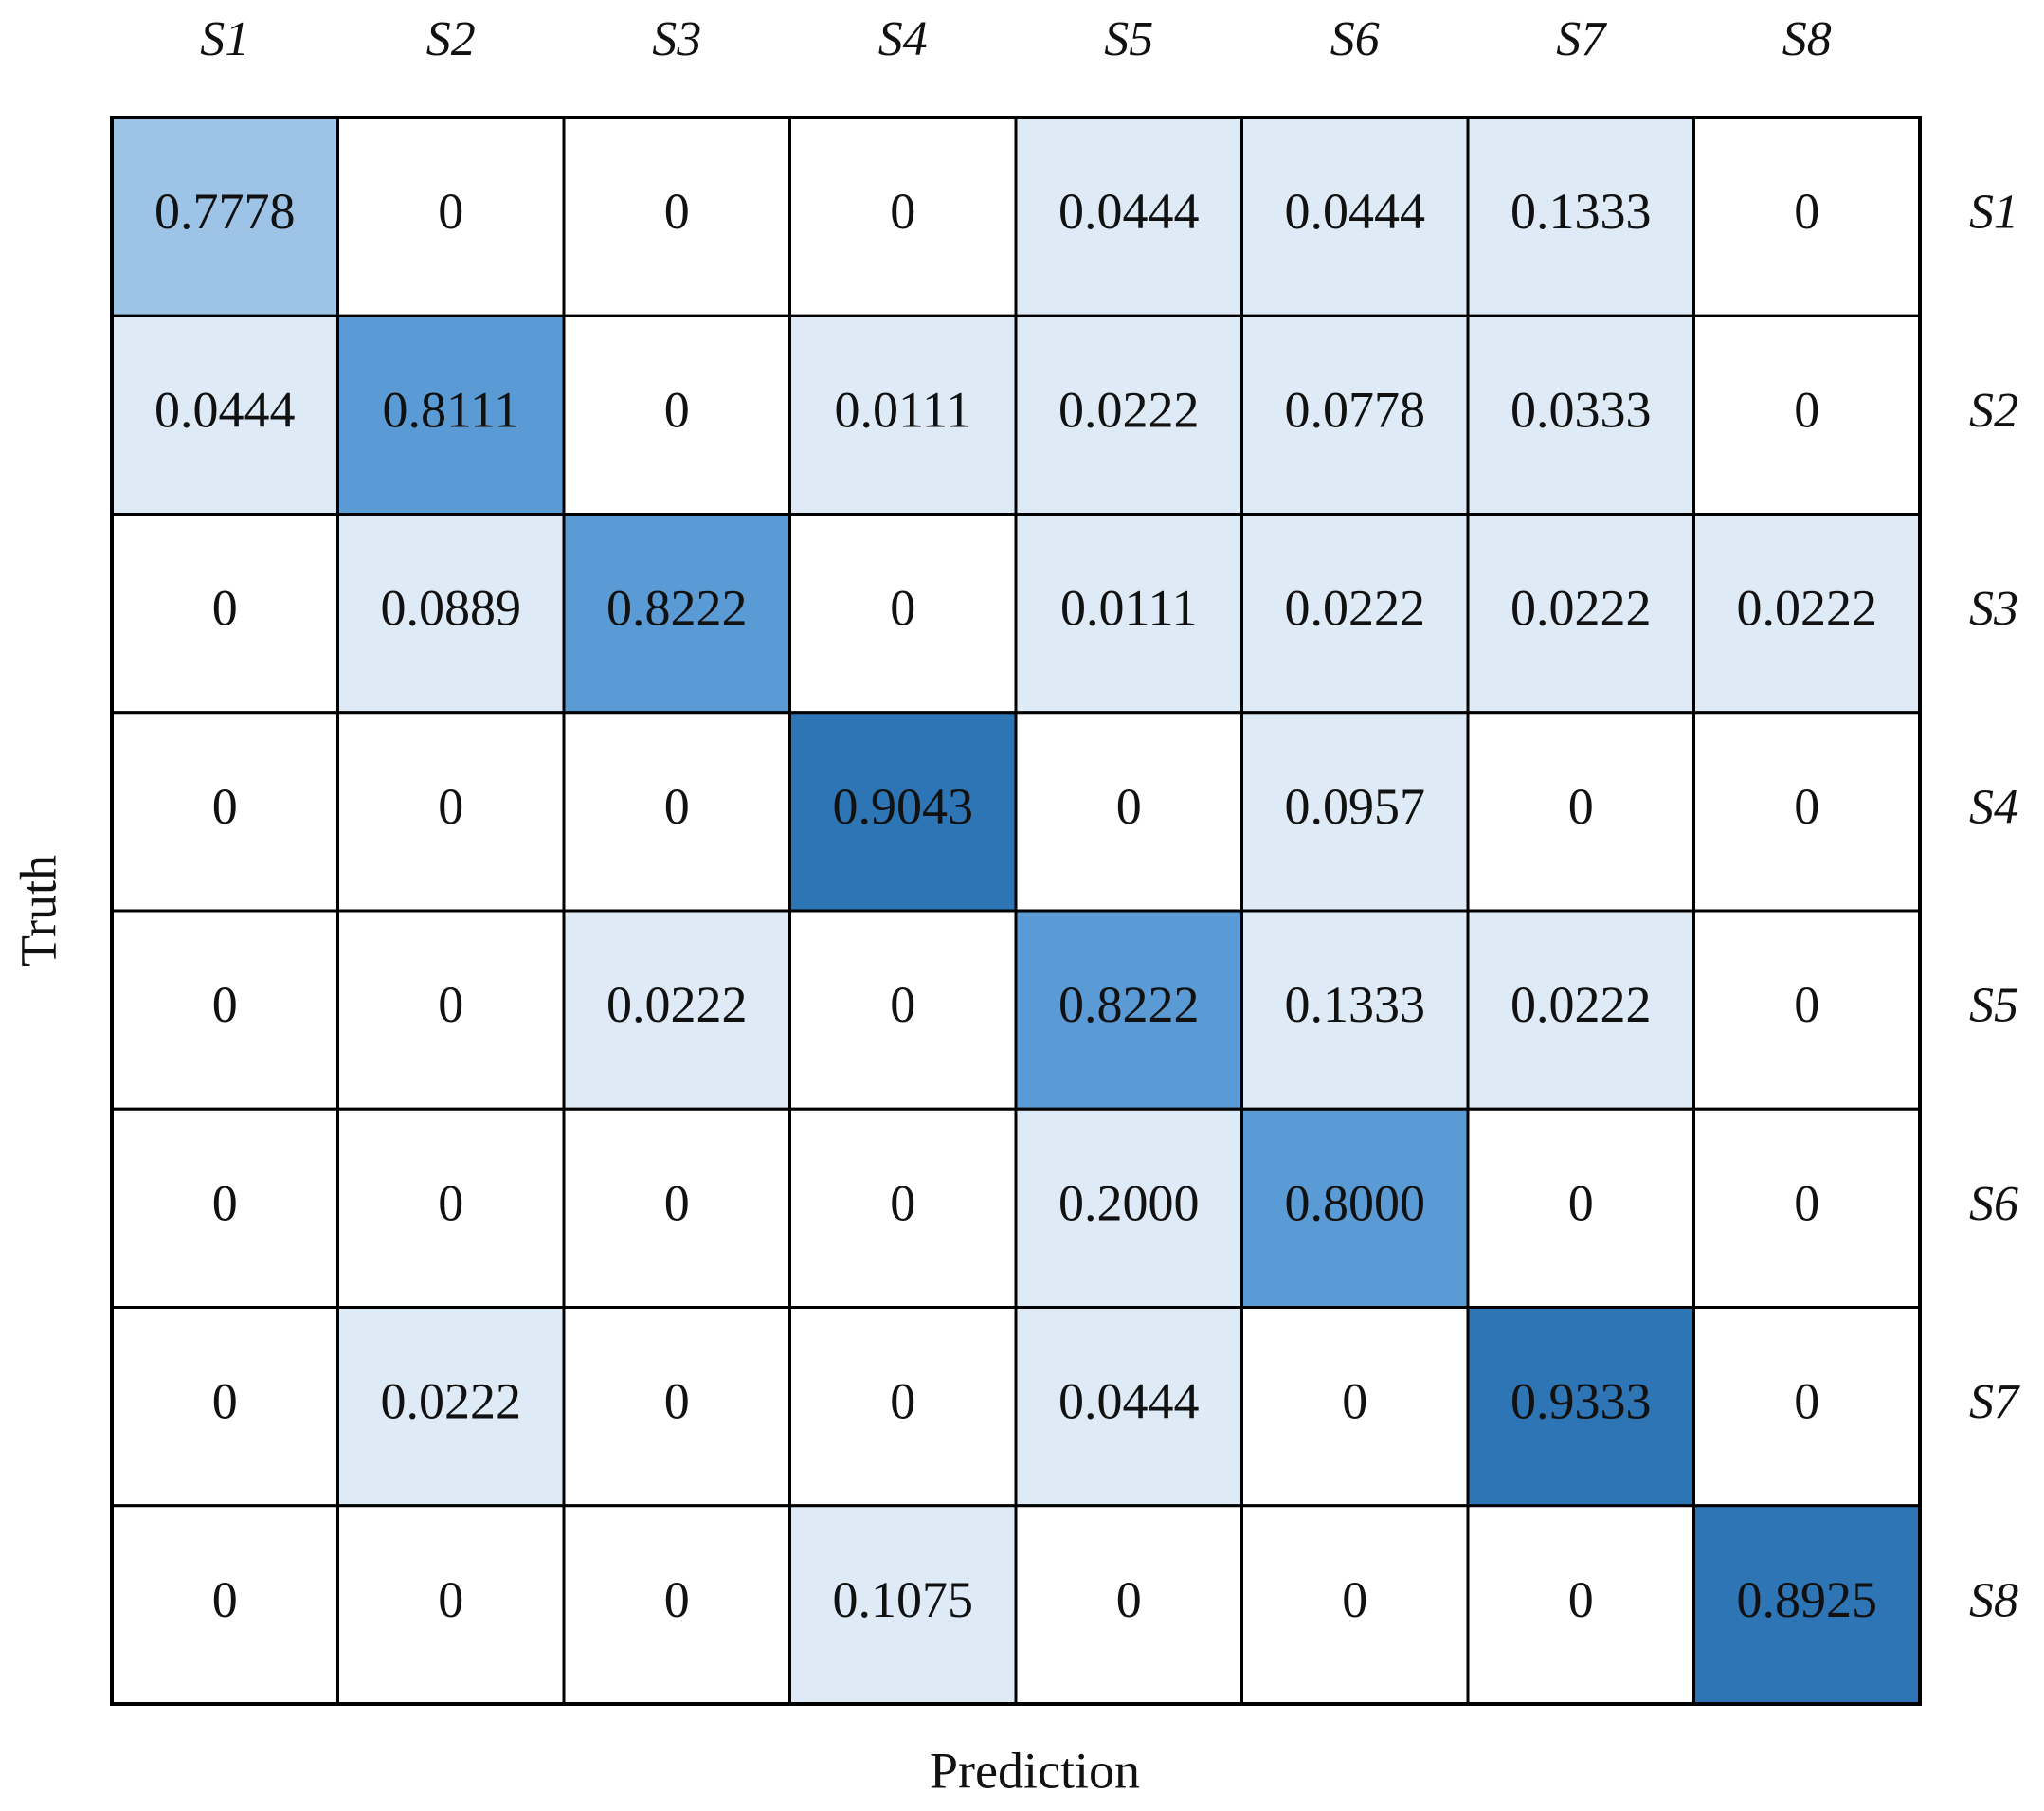  I want to click on cell-label: 0.0957, so click(1355, 806).